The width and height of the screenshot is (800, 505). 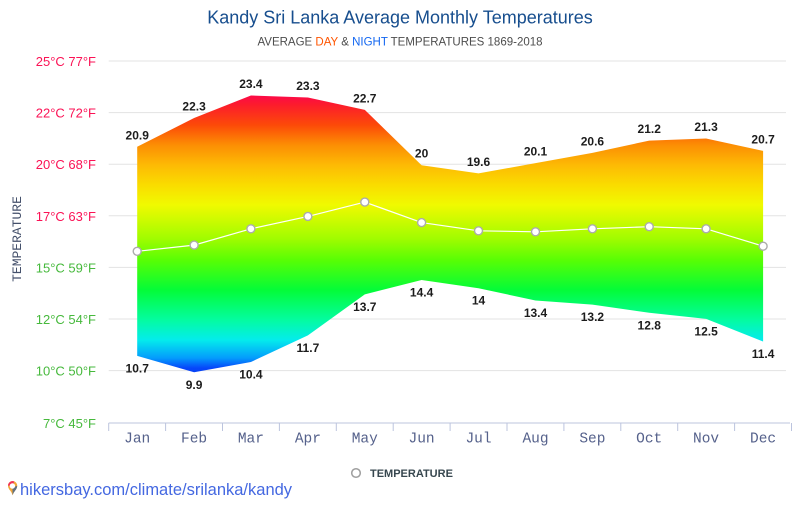 I want to click on svg-text: May, so click(x=365, y=440).